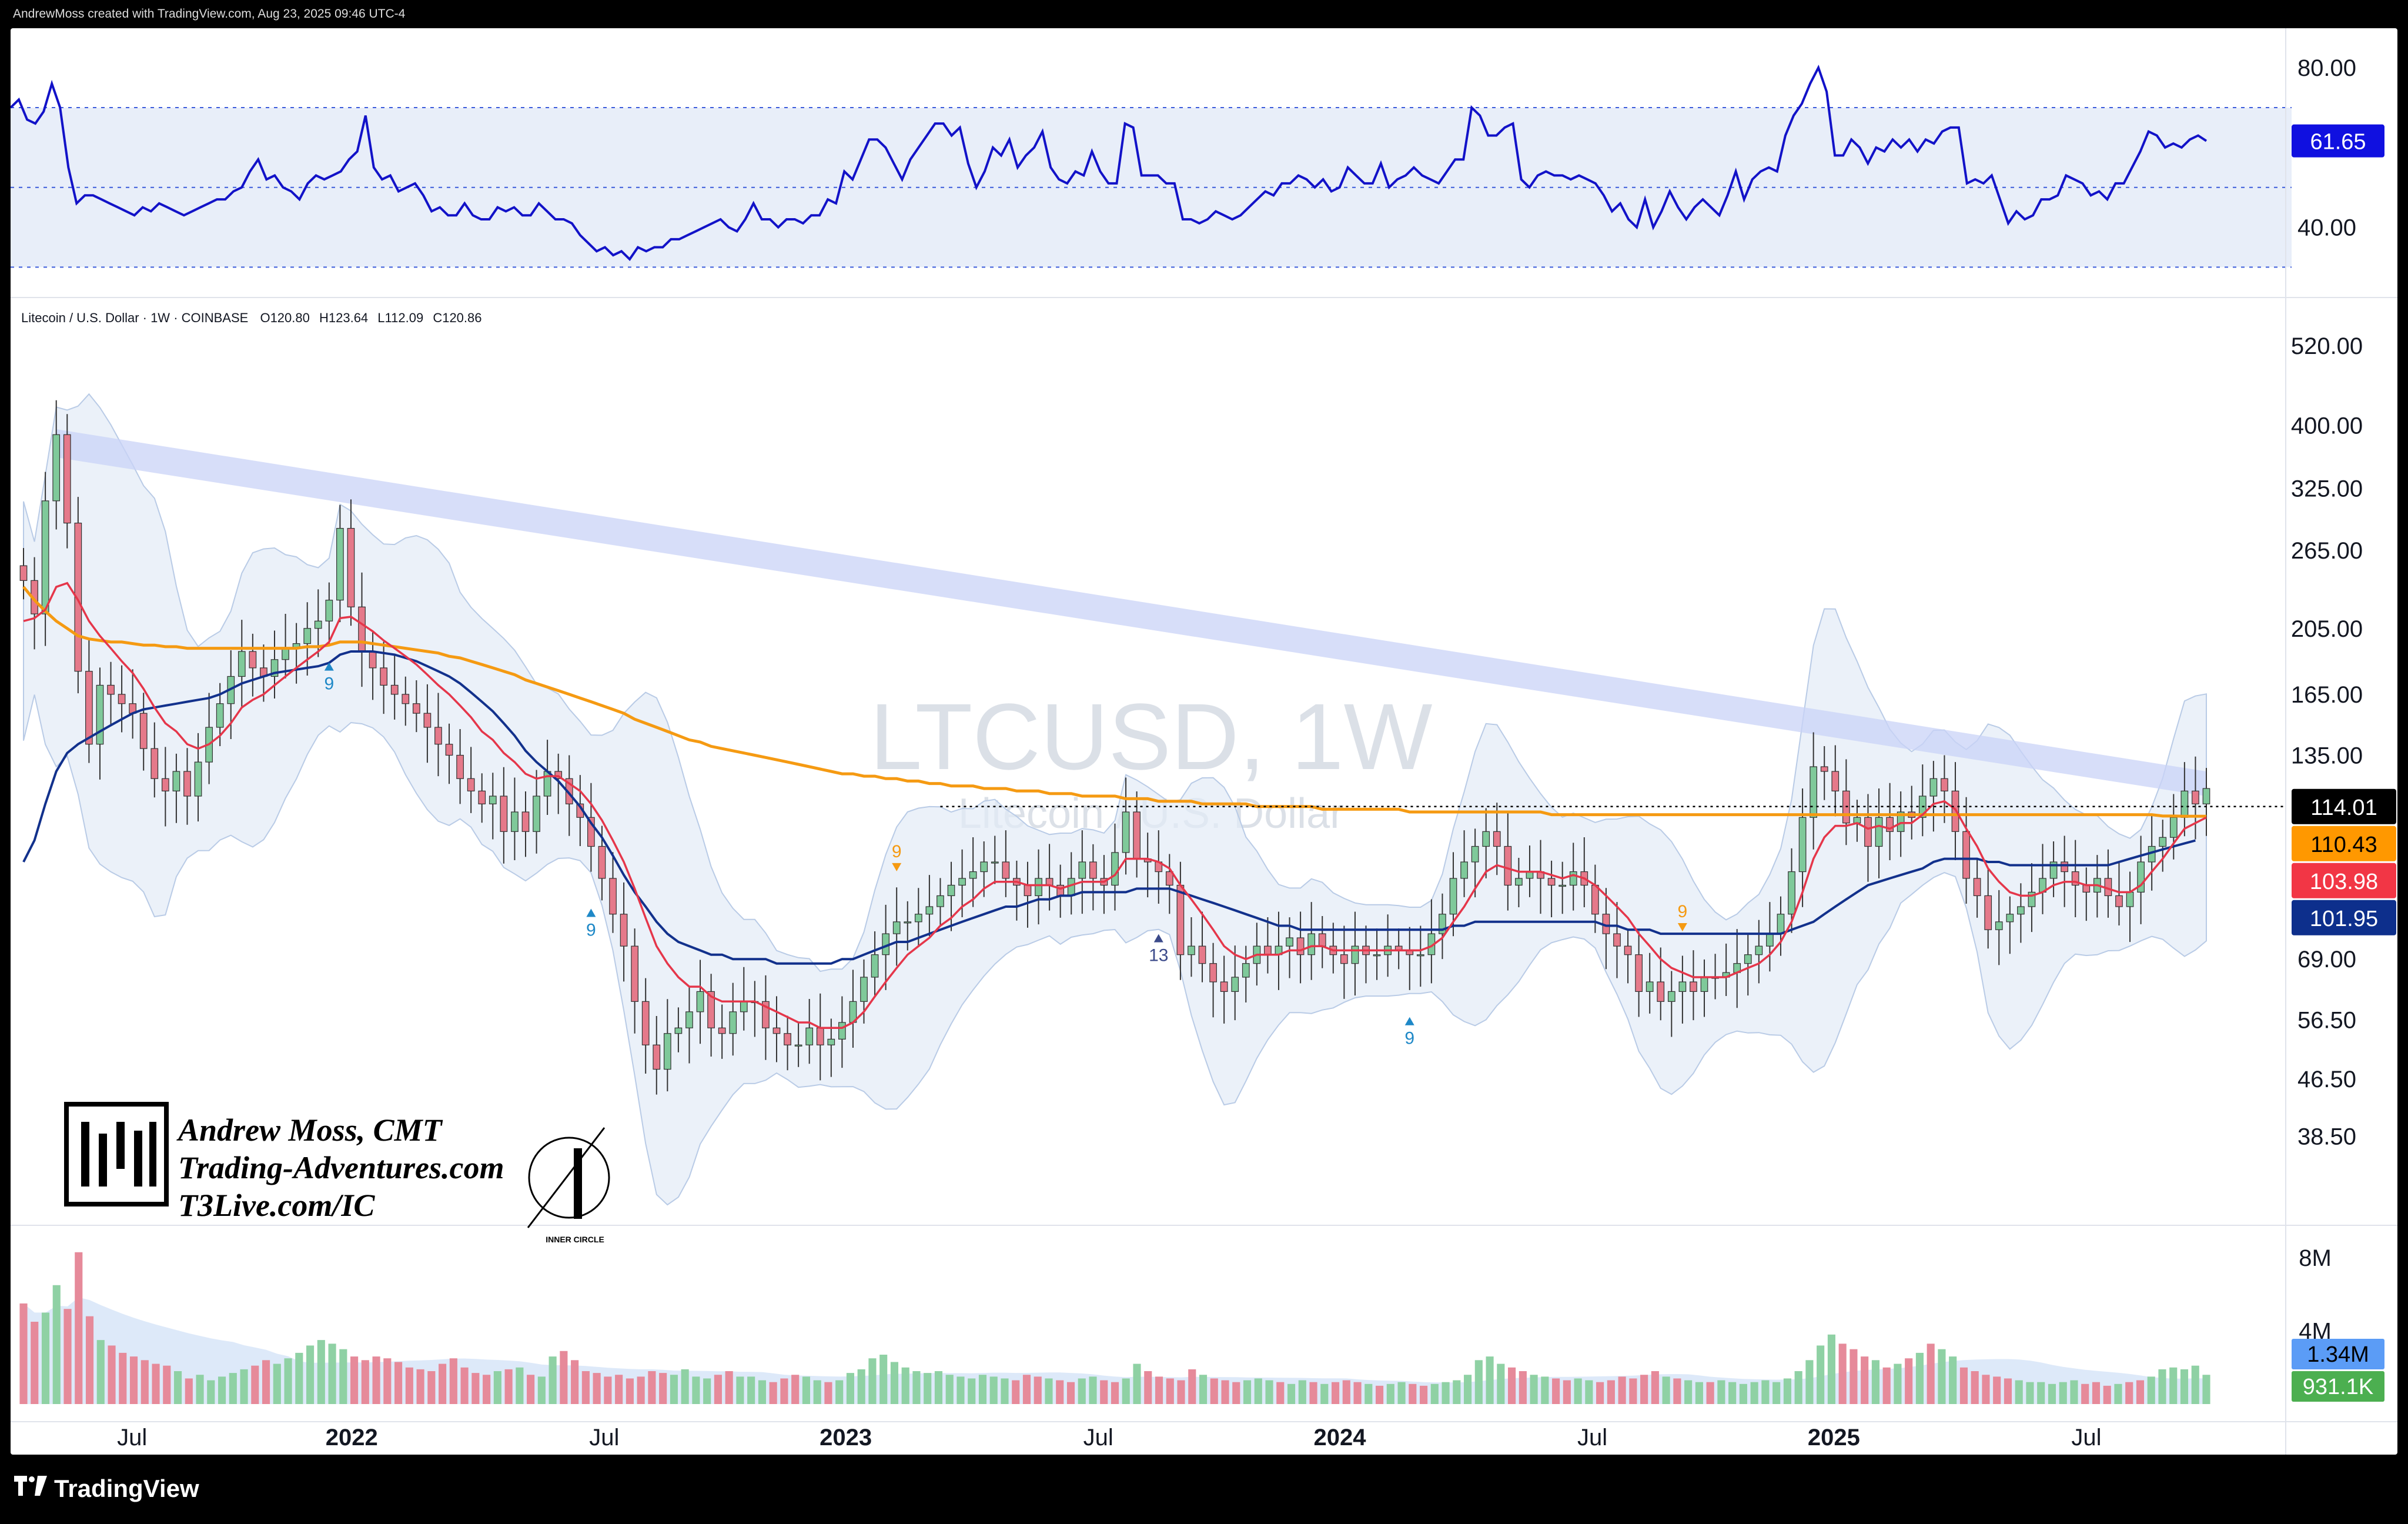 This screenshot has height=1524, width=2408. What do you see at coordinates (2338, 141) in the screenshot?
I see `rsi-value-badge` at bounding box center [2338, 141].